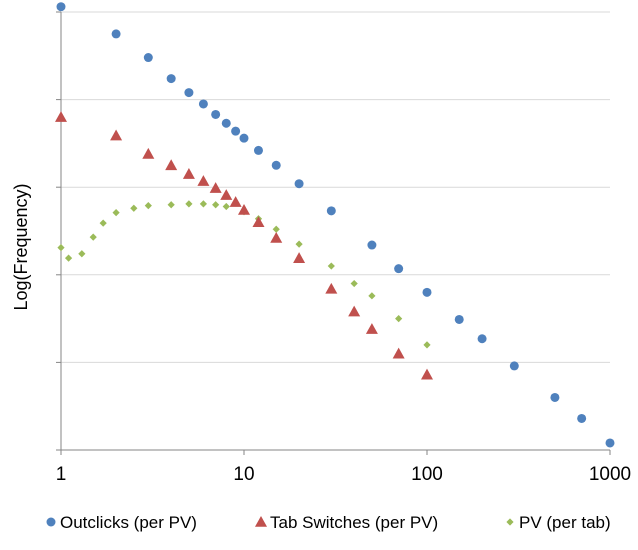 The height and width of the screenshot is (550, 638). I want to click on legend-label: Outclicks (per PV), so click(128, 522).